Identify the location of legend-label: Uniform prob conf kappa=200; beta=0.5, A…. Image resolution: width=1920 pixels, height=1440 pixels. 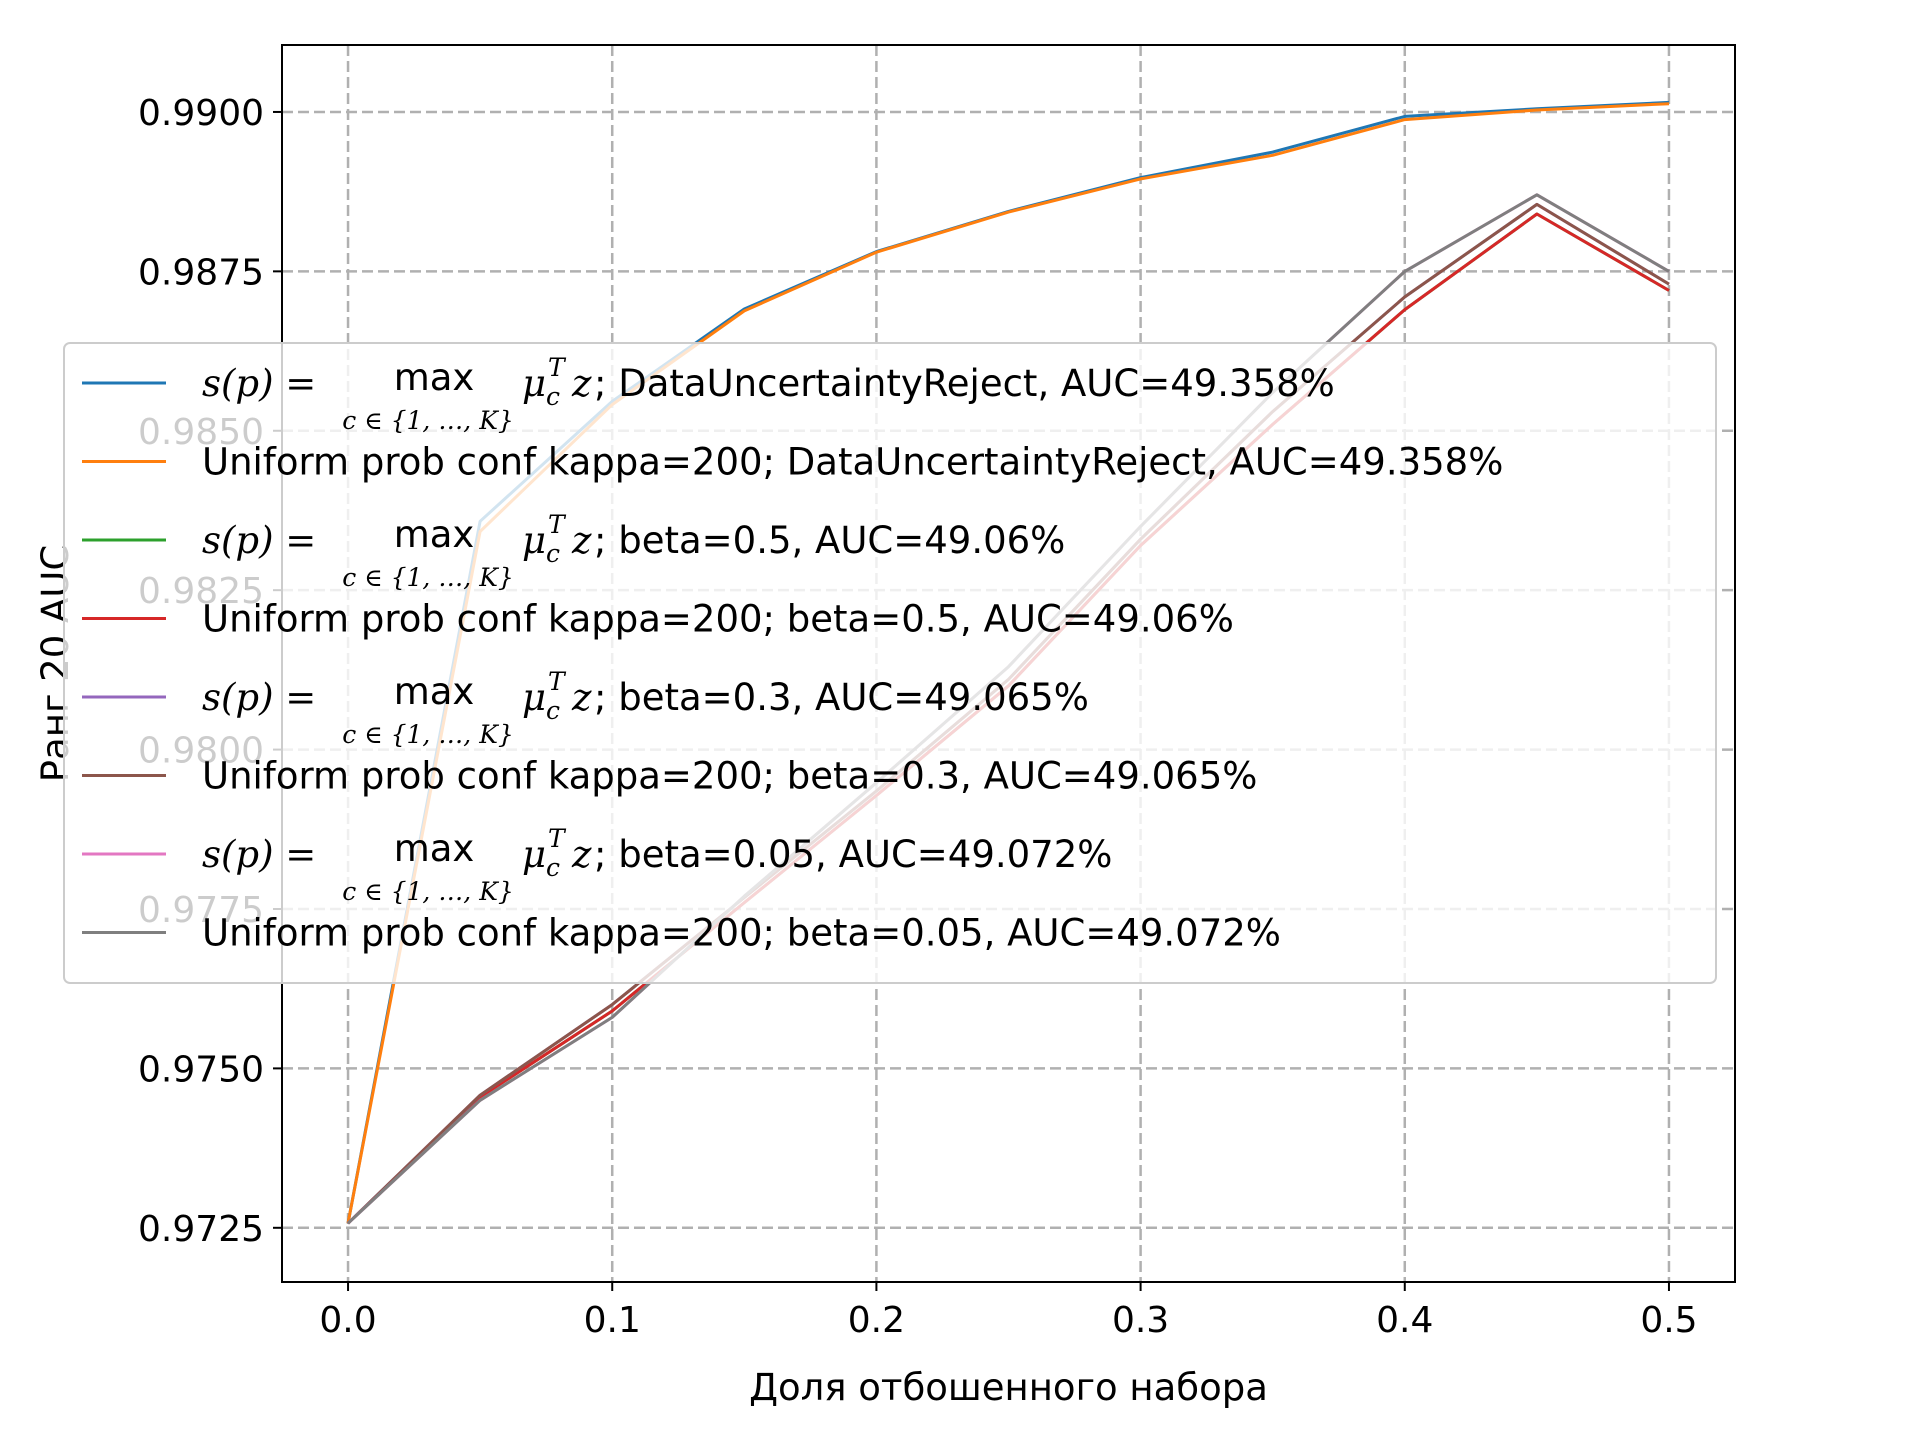
(718, 619).